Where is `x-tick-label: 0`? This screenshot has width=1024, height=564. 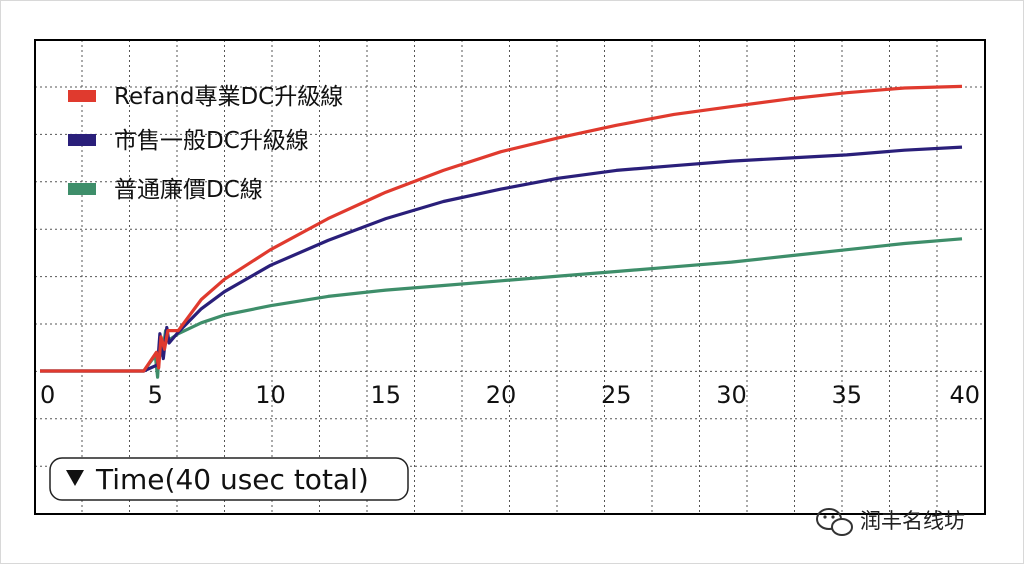 x-tick-label: 0 is located at coordinates (47, 395).